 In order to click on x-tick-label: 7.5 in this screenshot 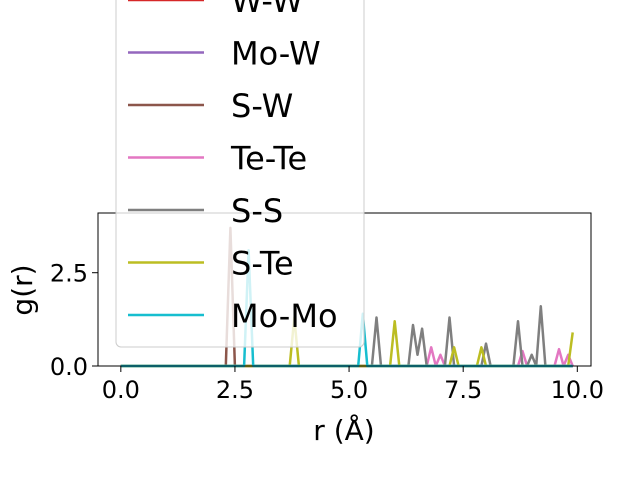, I will do `click(463, 390)`.